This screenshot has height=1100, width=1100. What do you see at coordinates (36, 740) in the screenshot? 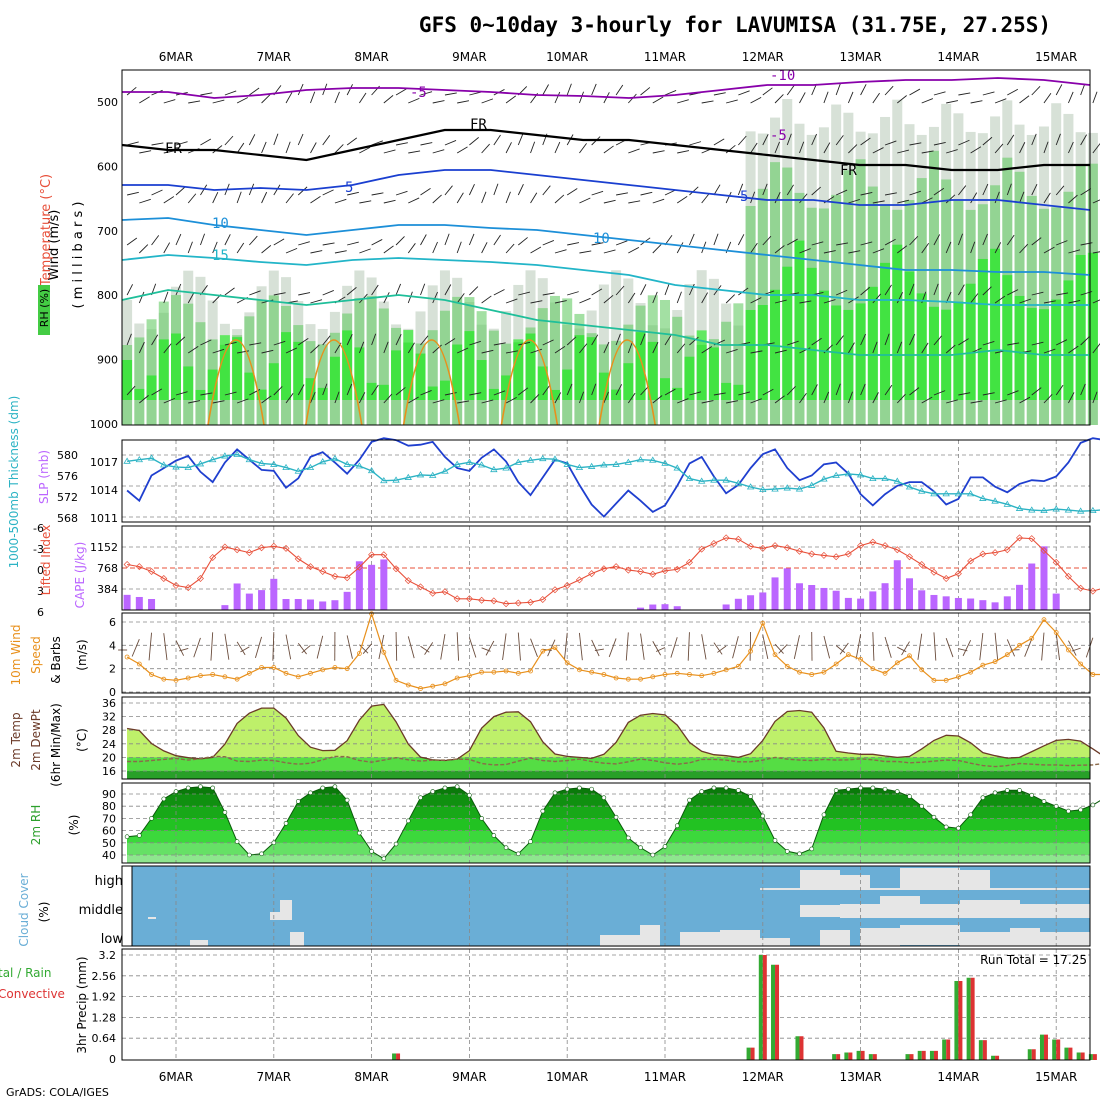
I see `axis-label-dewpt: 2m DewPt` at bounding box center [36, 740].